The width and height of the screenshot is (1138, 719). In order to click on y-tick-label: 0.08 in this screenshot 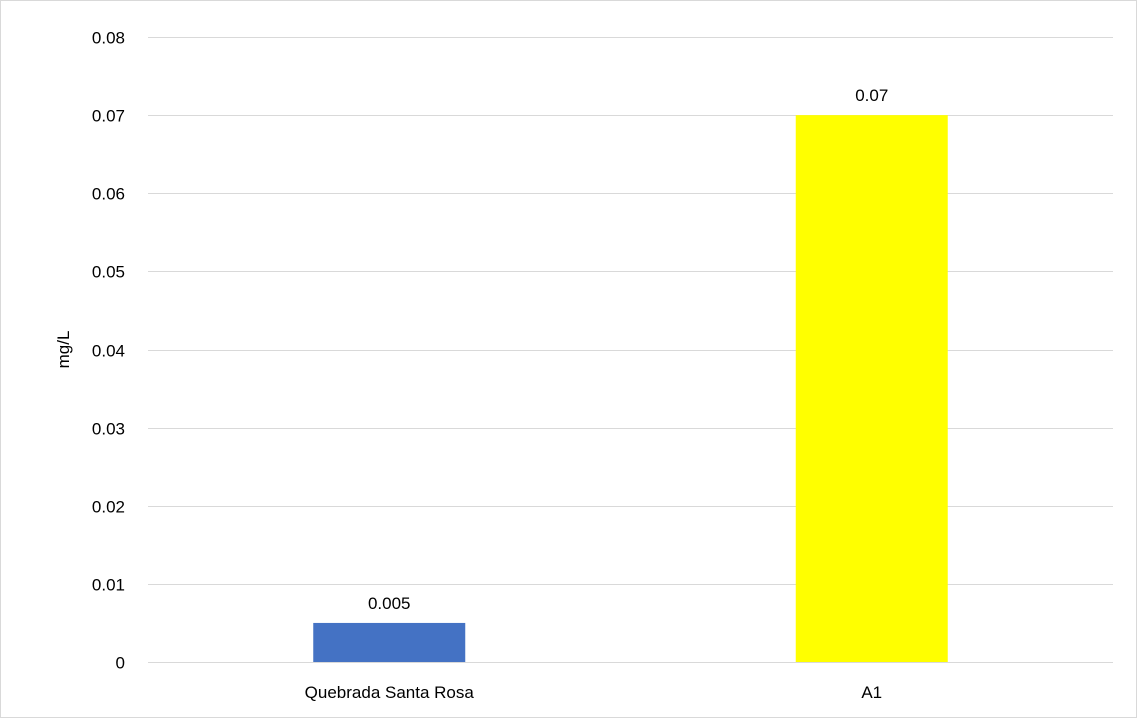, I will do `click(108, 38)`.